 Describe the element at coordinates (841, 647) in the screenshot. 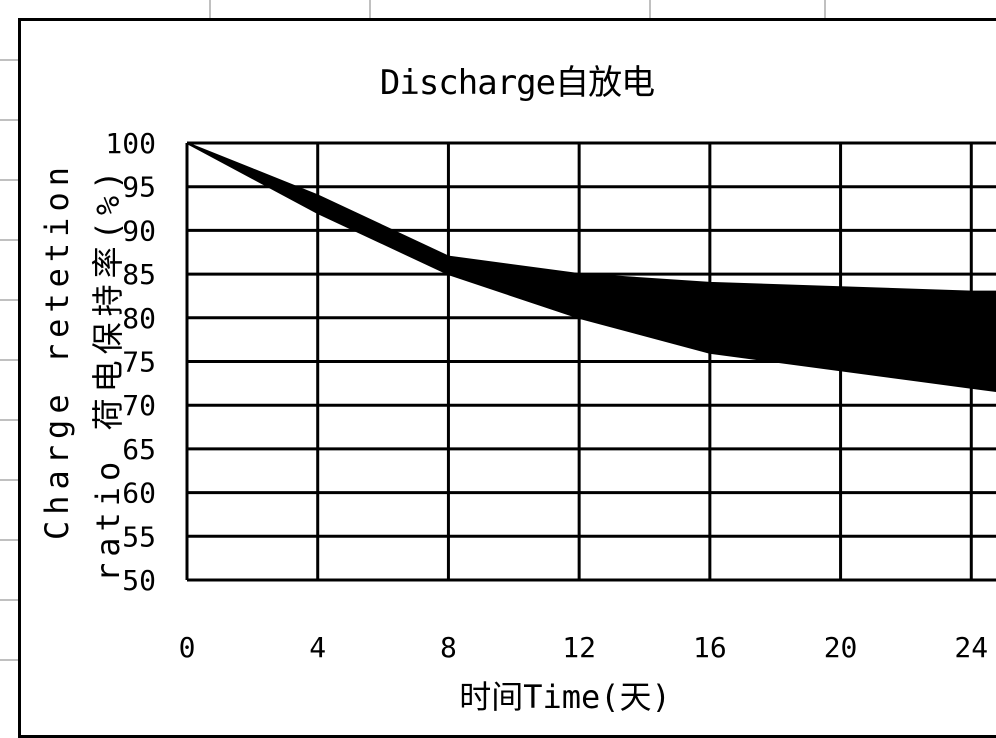

I see `x-tick-label-5: 20` at that location.